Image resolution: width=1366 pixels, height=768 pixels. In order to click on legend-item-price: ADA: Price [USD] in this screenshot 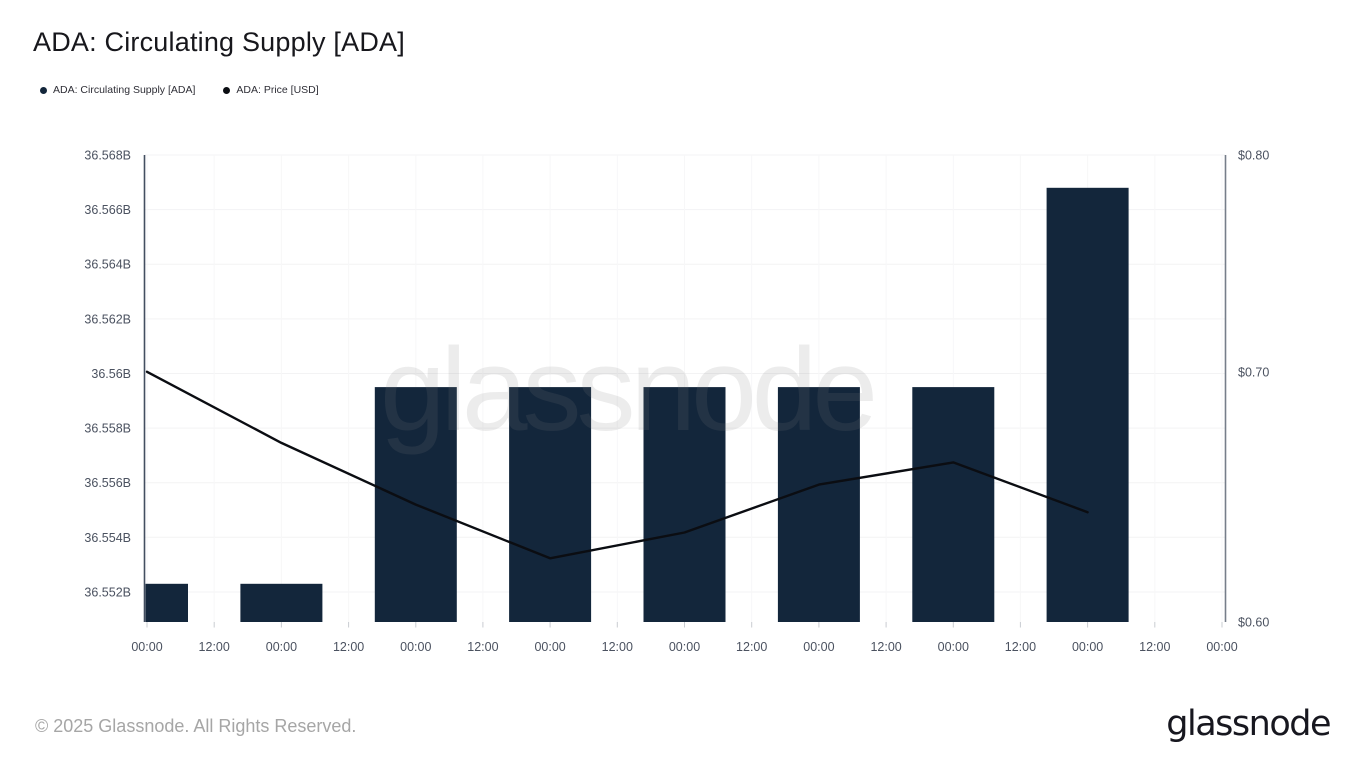, I will do `click(271, 90)`.